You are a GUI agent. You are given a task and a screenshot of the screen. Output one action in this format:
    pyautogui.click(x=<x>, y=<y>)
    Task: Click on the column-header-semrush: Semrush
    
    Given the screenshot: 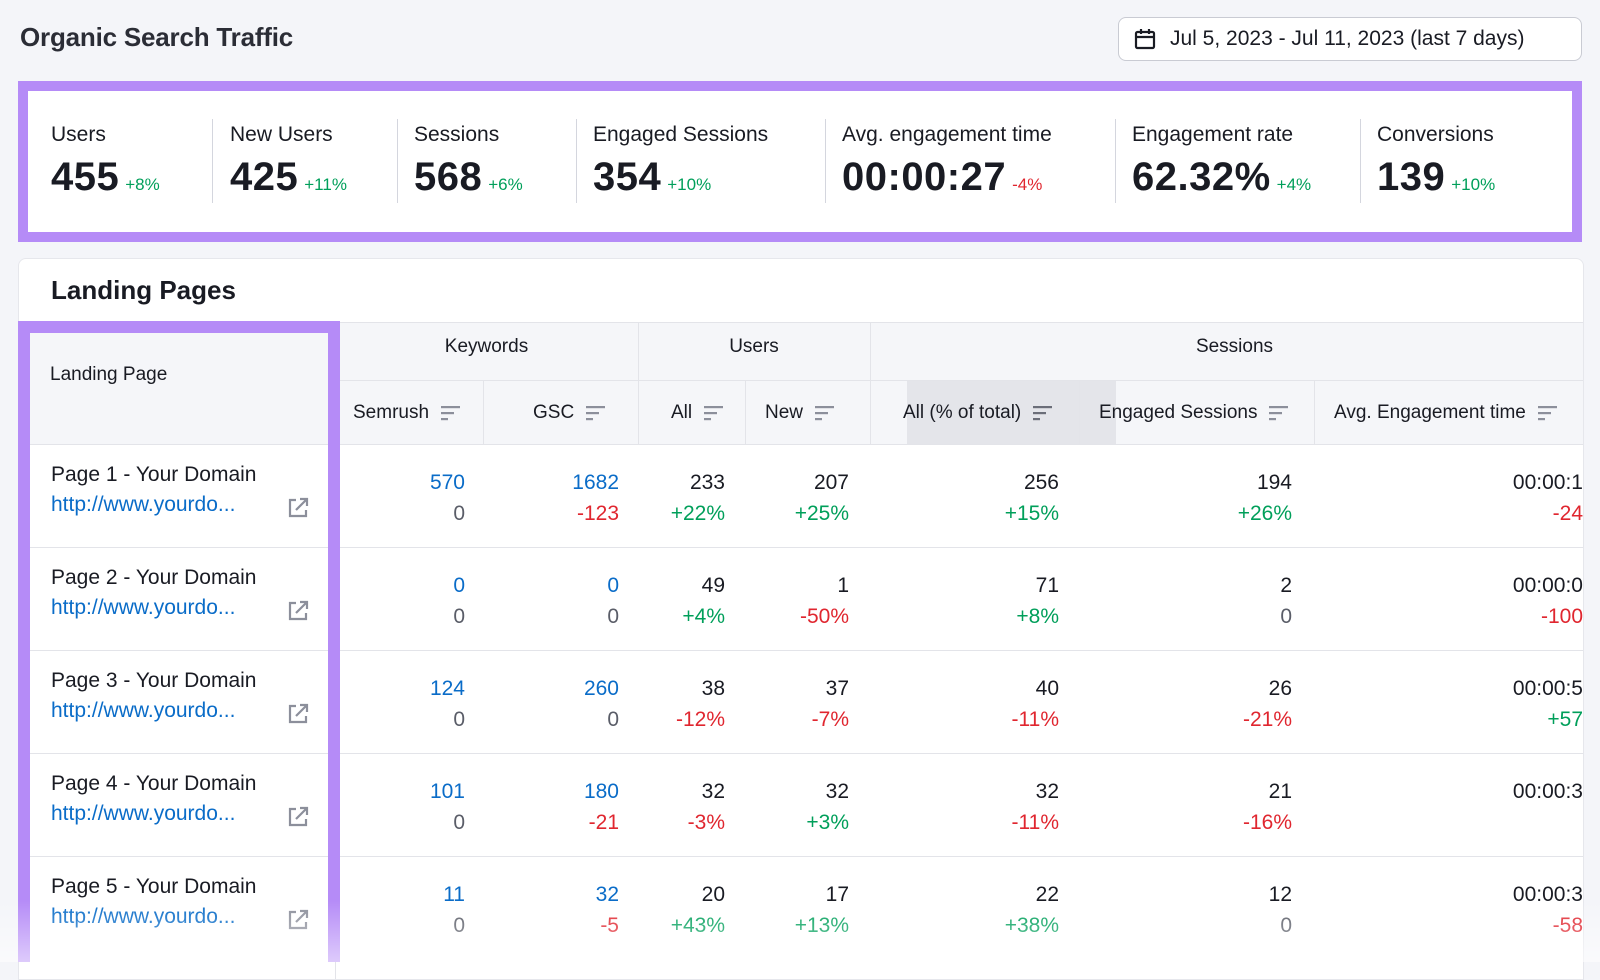 What is the action you would take?
    pyautogui.click(x=407, y=413)
    